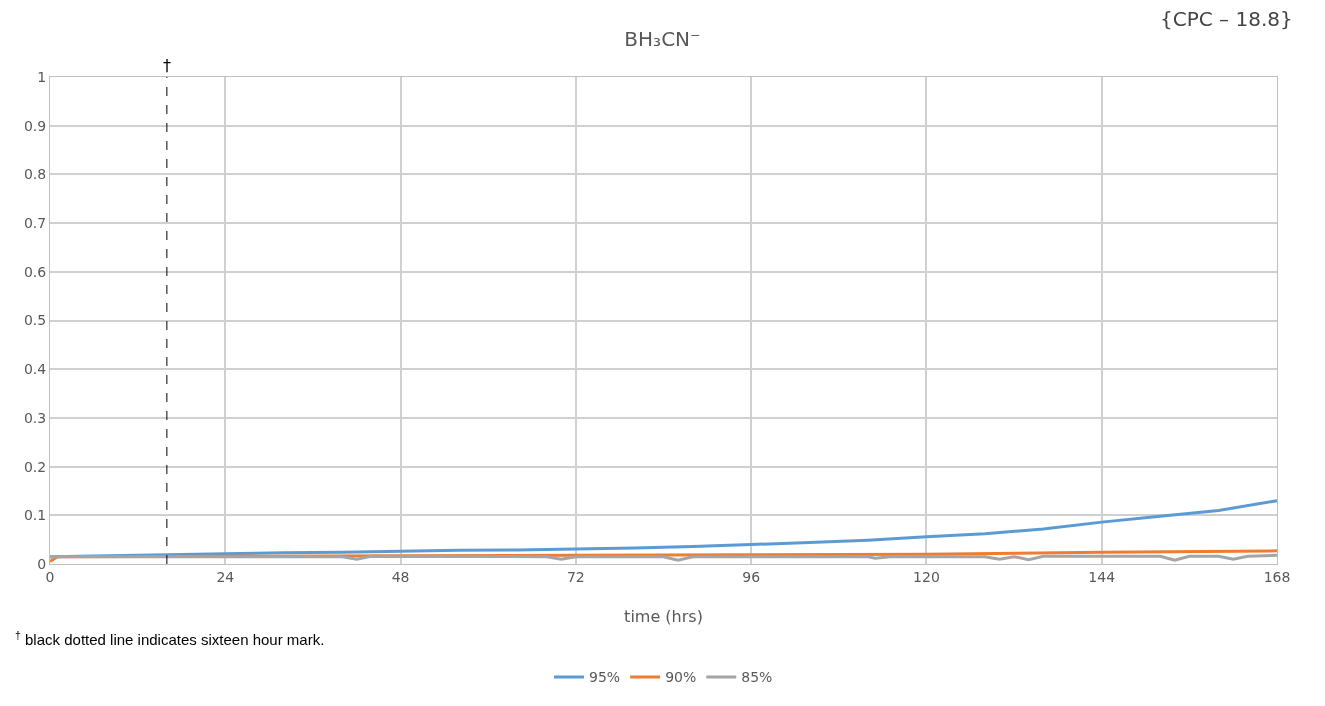  What do you see at coordinates (751, 576) in the screenshot?
I see `x-tick-label: 96` at bounding box center [751, 576].